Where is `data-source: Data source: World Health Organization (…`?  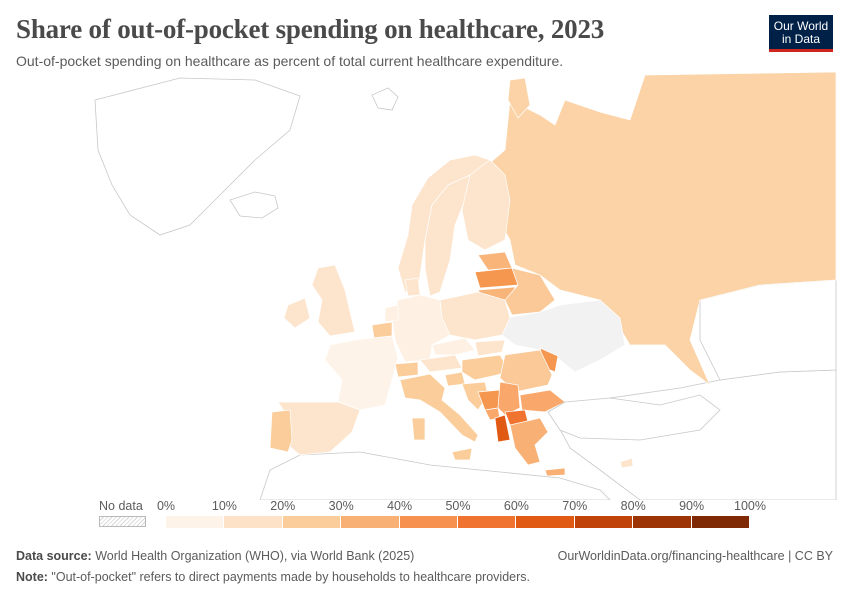 data-source: Data source: World Health Organization (… is located at coordinates (215, 556).